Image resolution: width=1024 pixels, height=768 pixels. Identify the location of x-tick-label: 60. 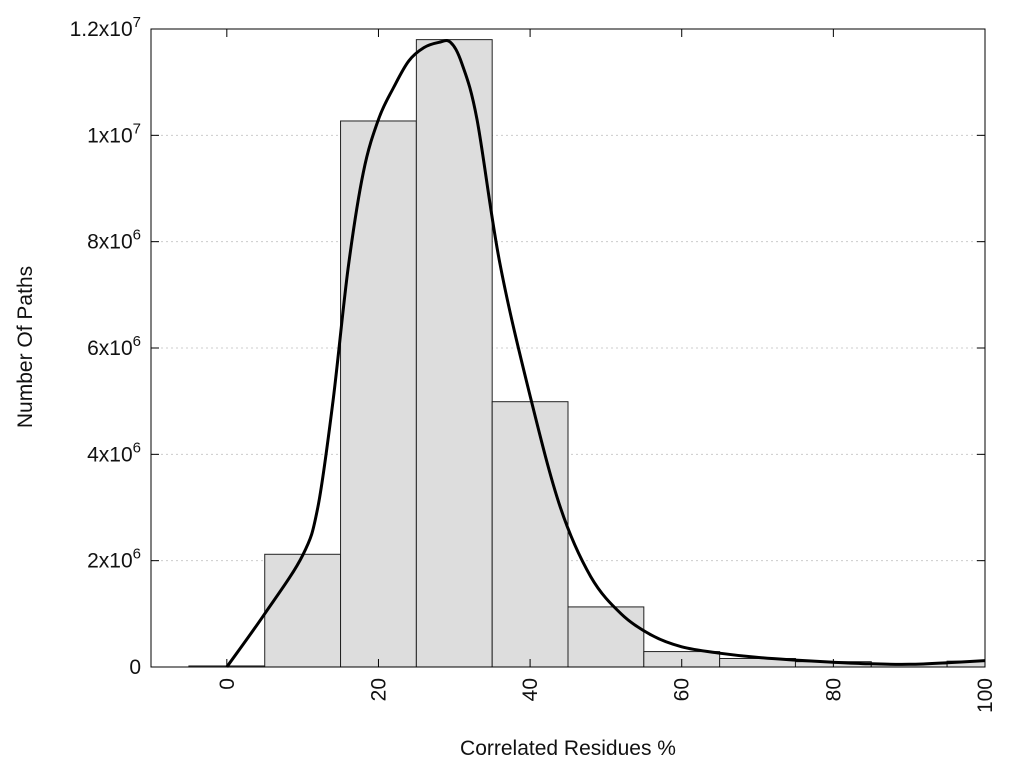
(682, 689).